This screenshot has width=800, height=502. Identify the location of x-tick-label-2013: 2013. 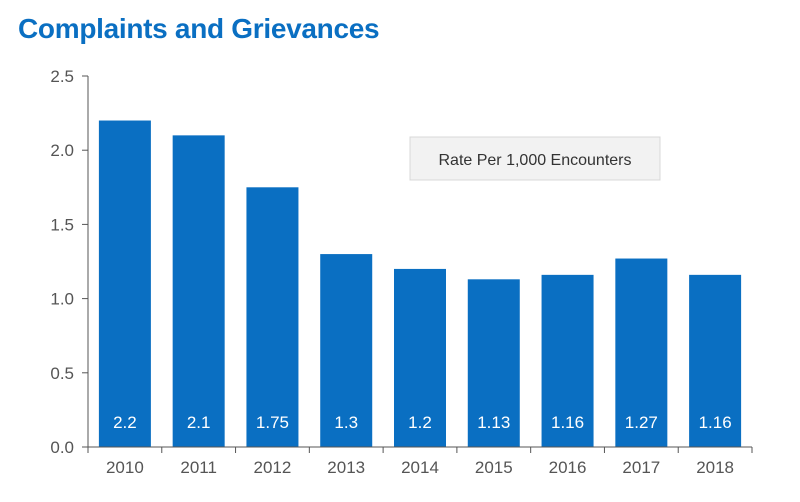
(346, 467).